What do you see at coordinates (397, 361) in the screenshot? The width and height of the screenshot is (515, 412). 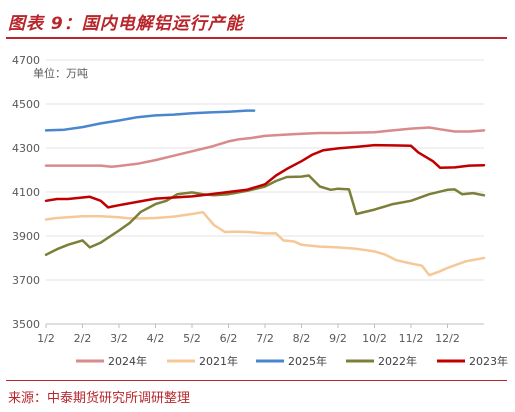 I see `legend-label: 2022年` at bounding box center [397, 361].